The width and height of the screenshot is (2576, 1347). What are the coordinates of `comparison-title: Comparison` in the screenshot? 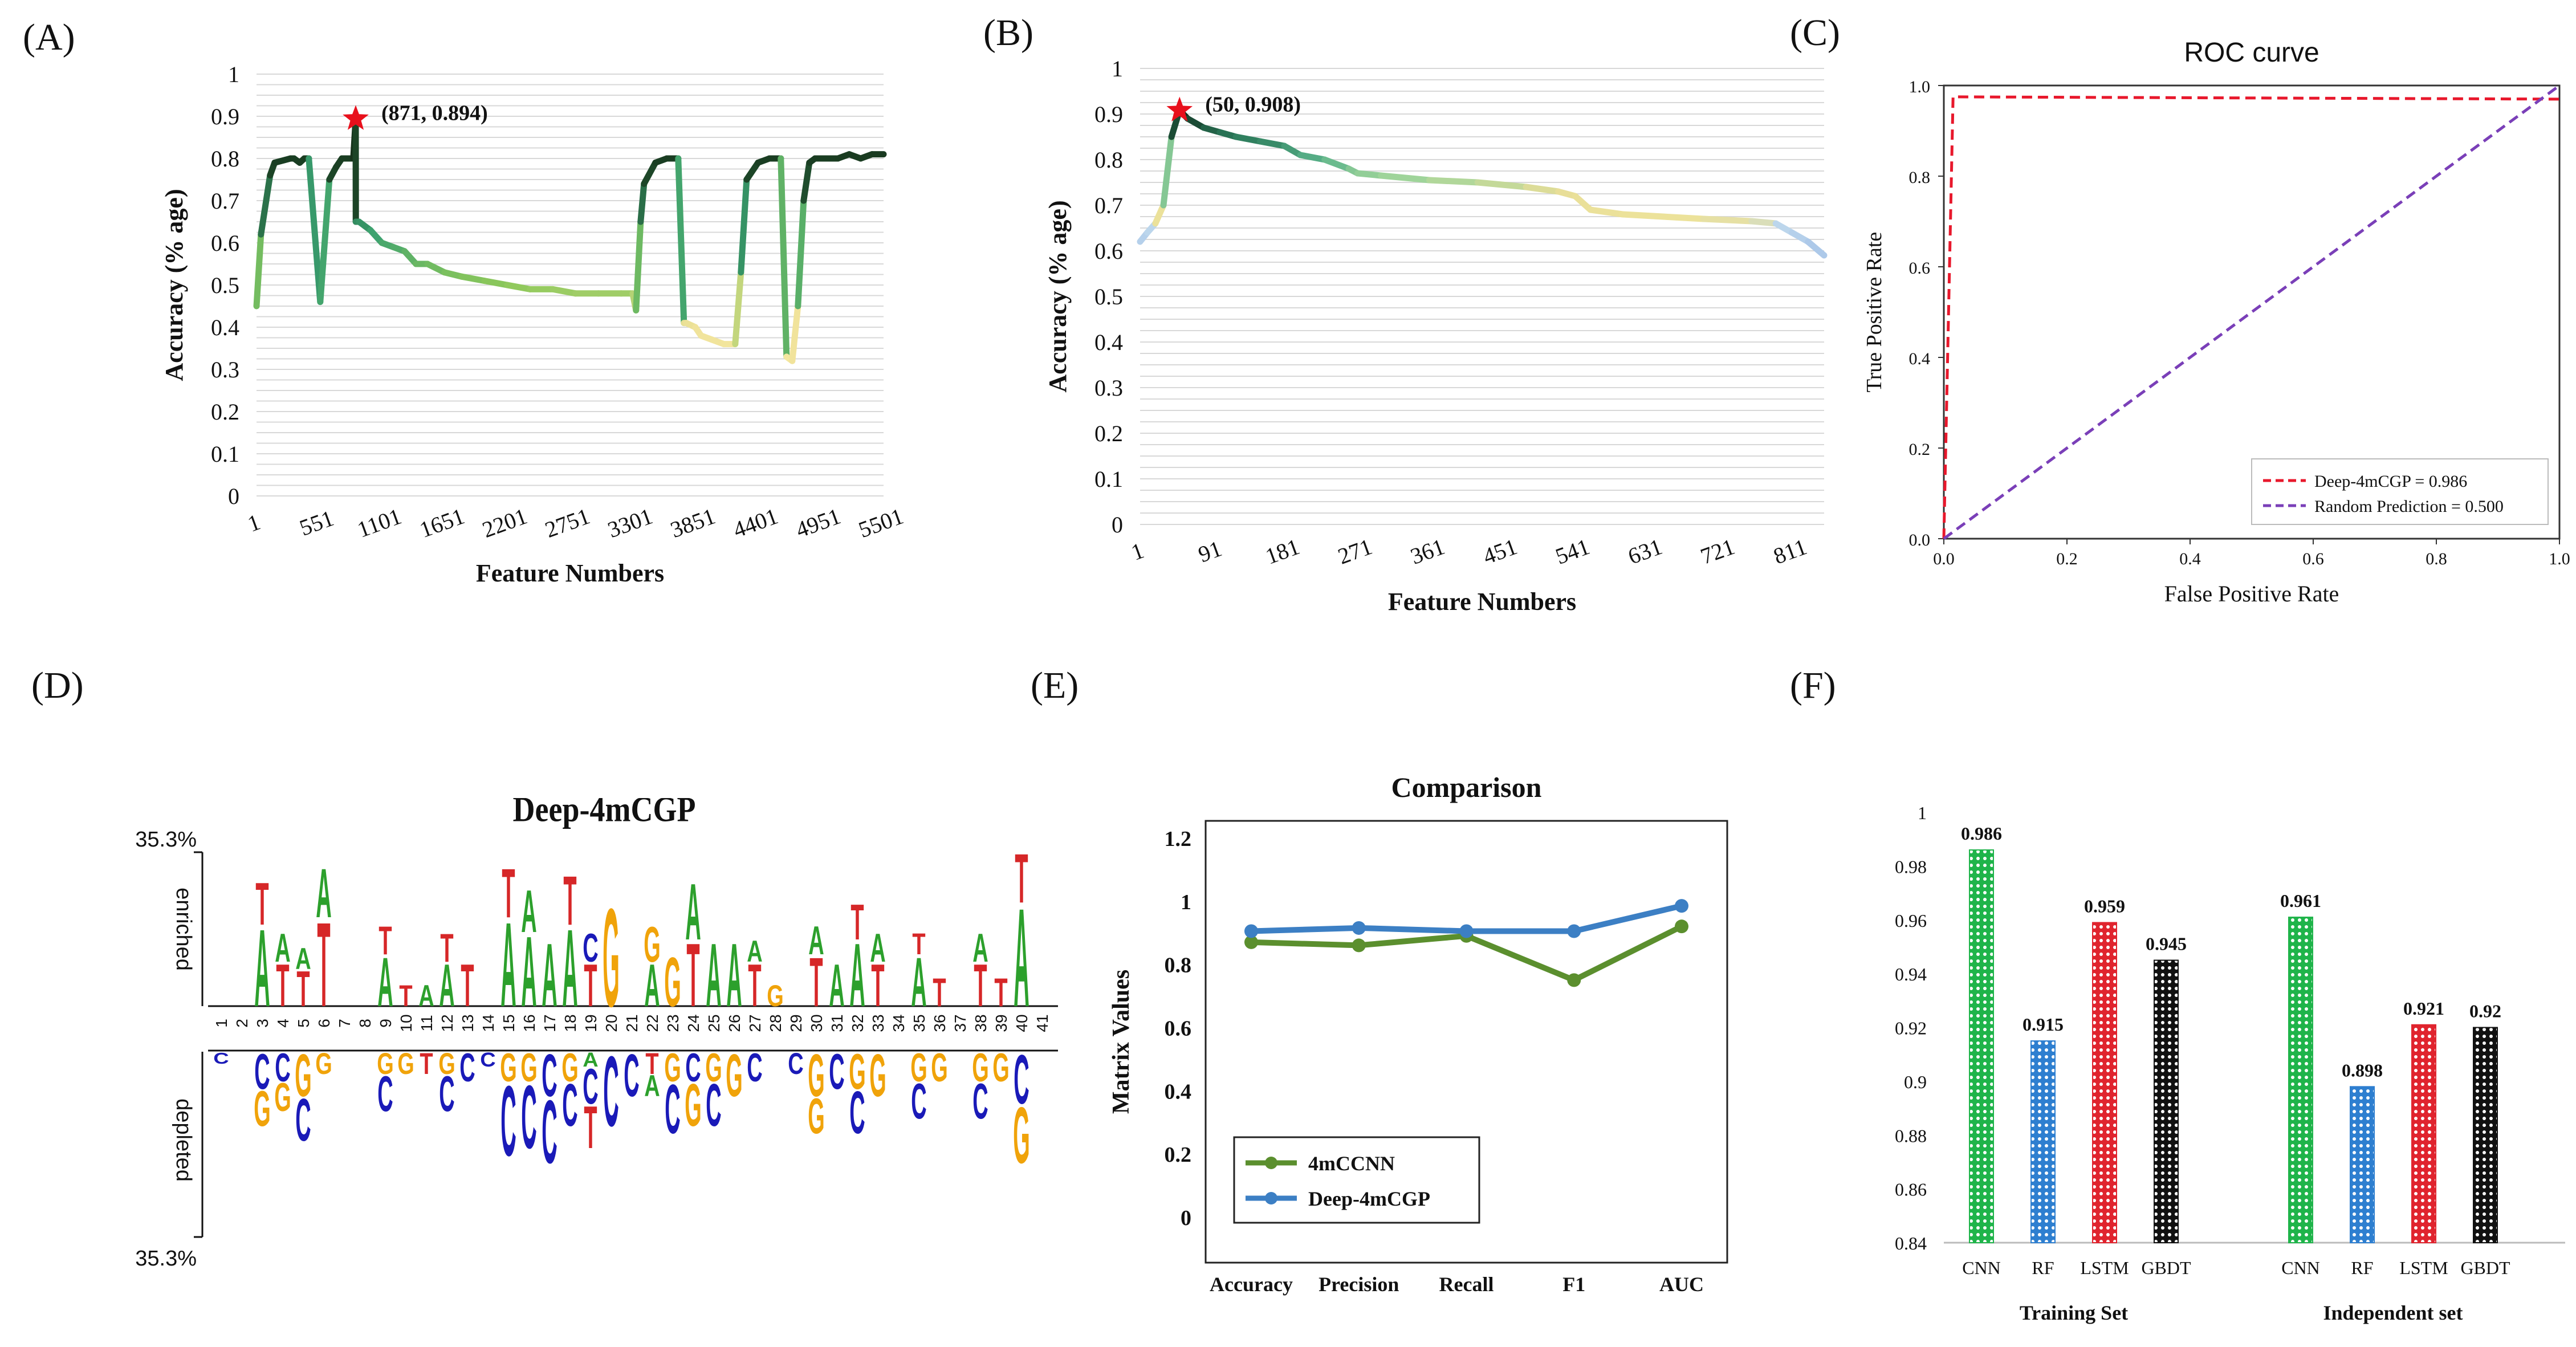 It's located at (1466, 787).